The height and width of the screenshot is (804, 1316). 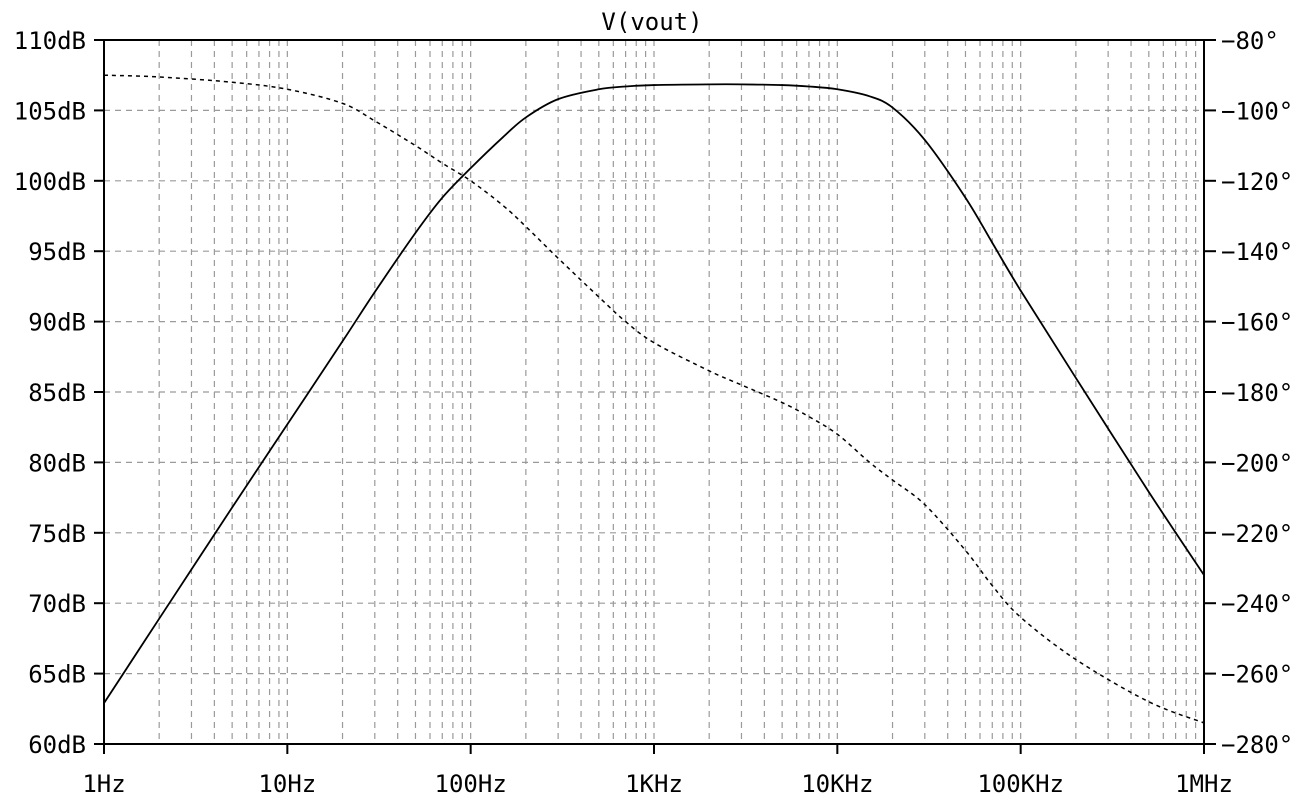 What do you see at coordinates (57, 604) in the screenshot?
I see `y-left-tick-label: 70dB` at bounding box center [57, 604].